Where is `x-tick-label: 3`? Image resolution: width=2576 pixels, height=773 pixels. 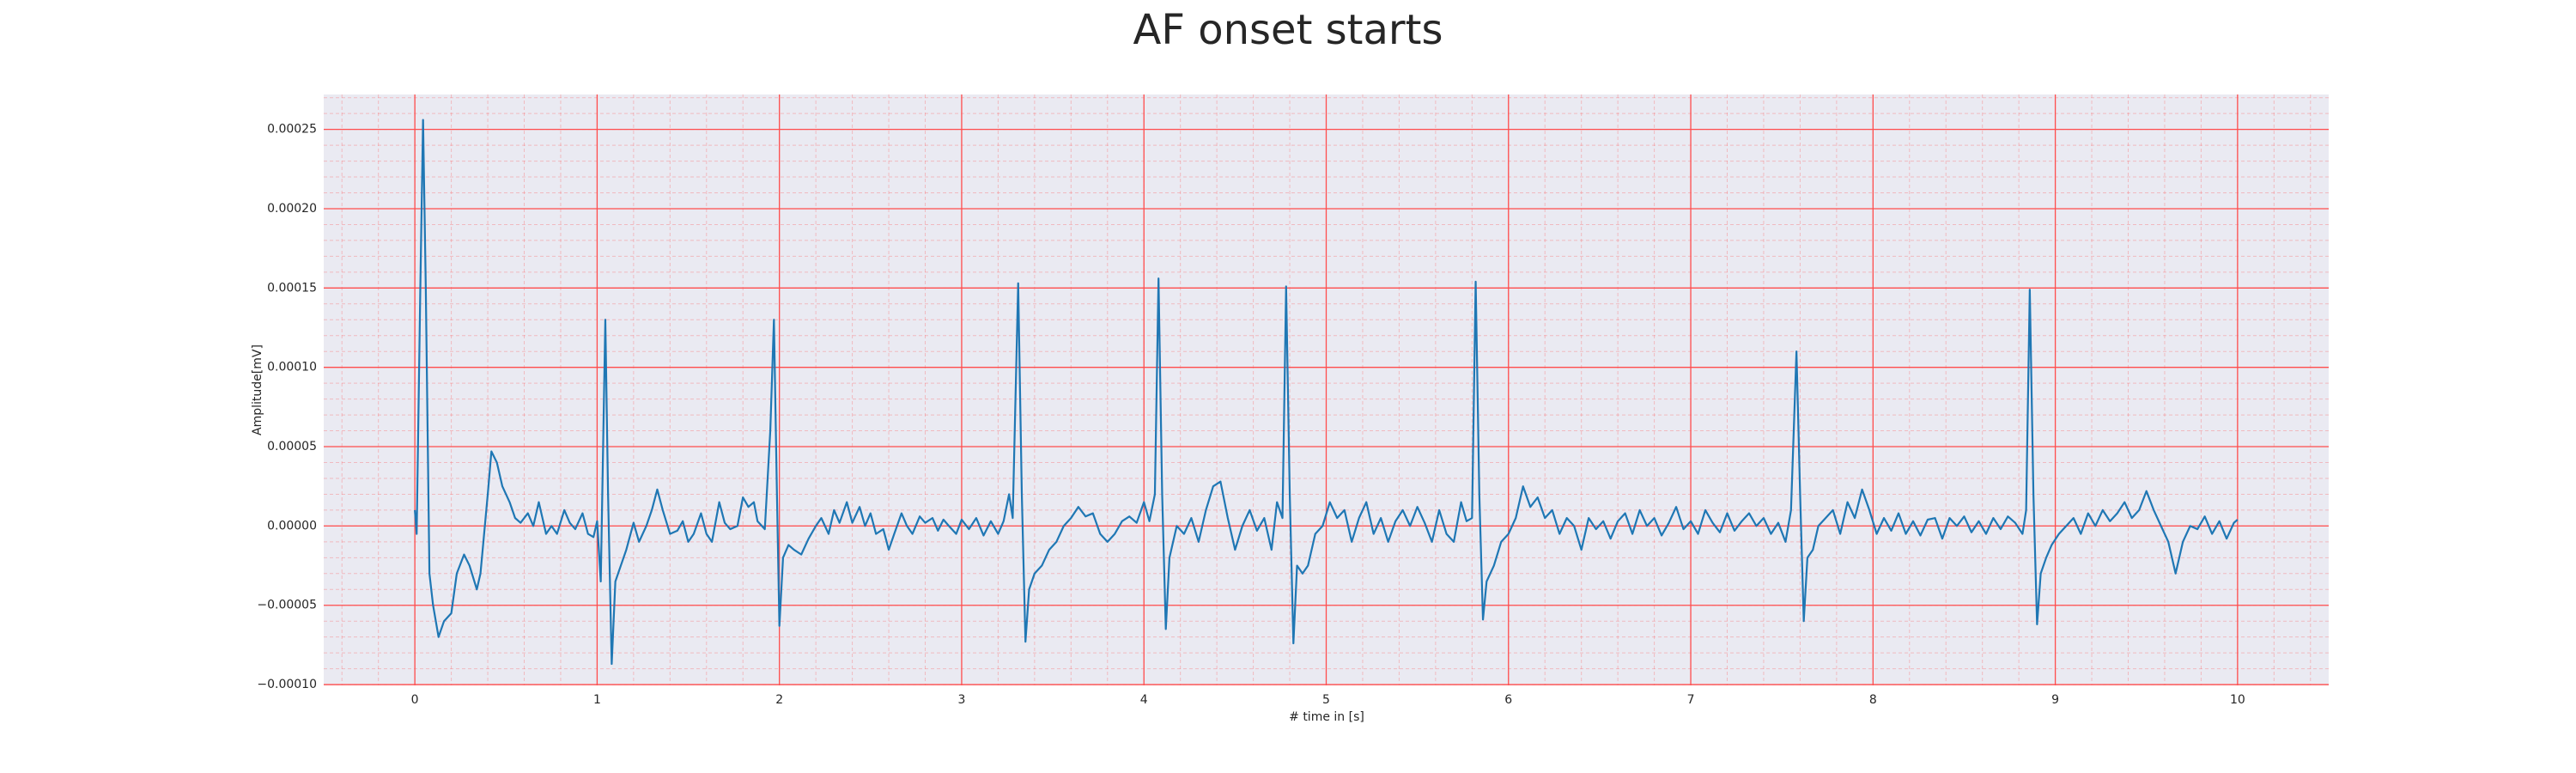
x-tick-label: 3 is located at coordinates (961, 700).